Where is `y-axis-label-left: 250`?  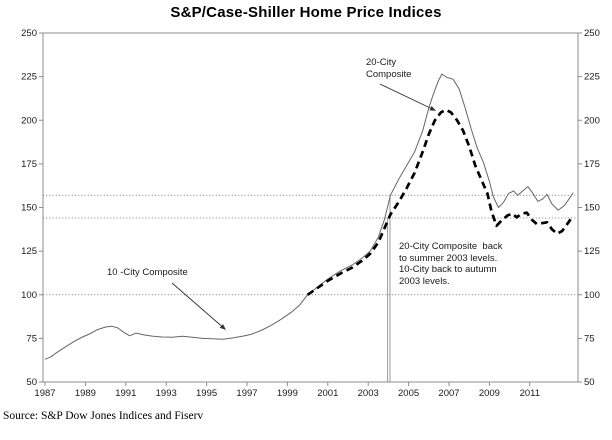 y-axis-label-left: 250 is located at coordinates (29, 33).